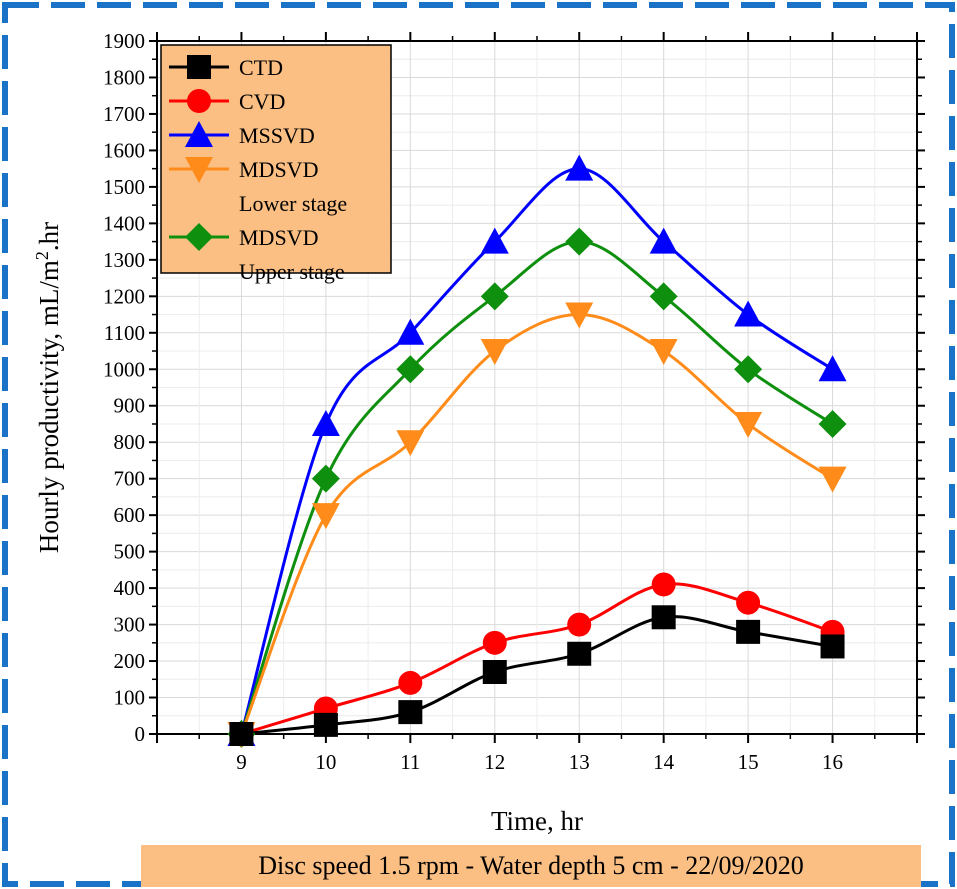  What do you see at coordinates (130, 661) in the screenshot?
I see `y-tick-label: 200` at bounding box center [130, 661].